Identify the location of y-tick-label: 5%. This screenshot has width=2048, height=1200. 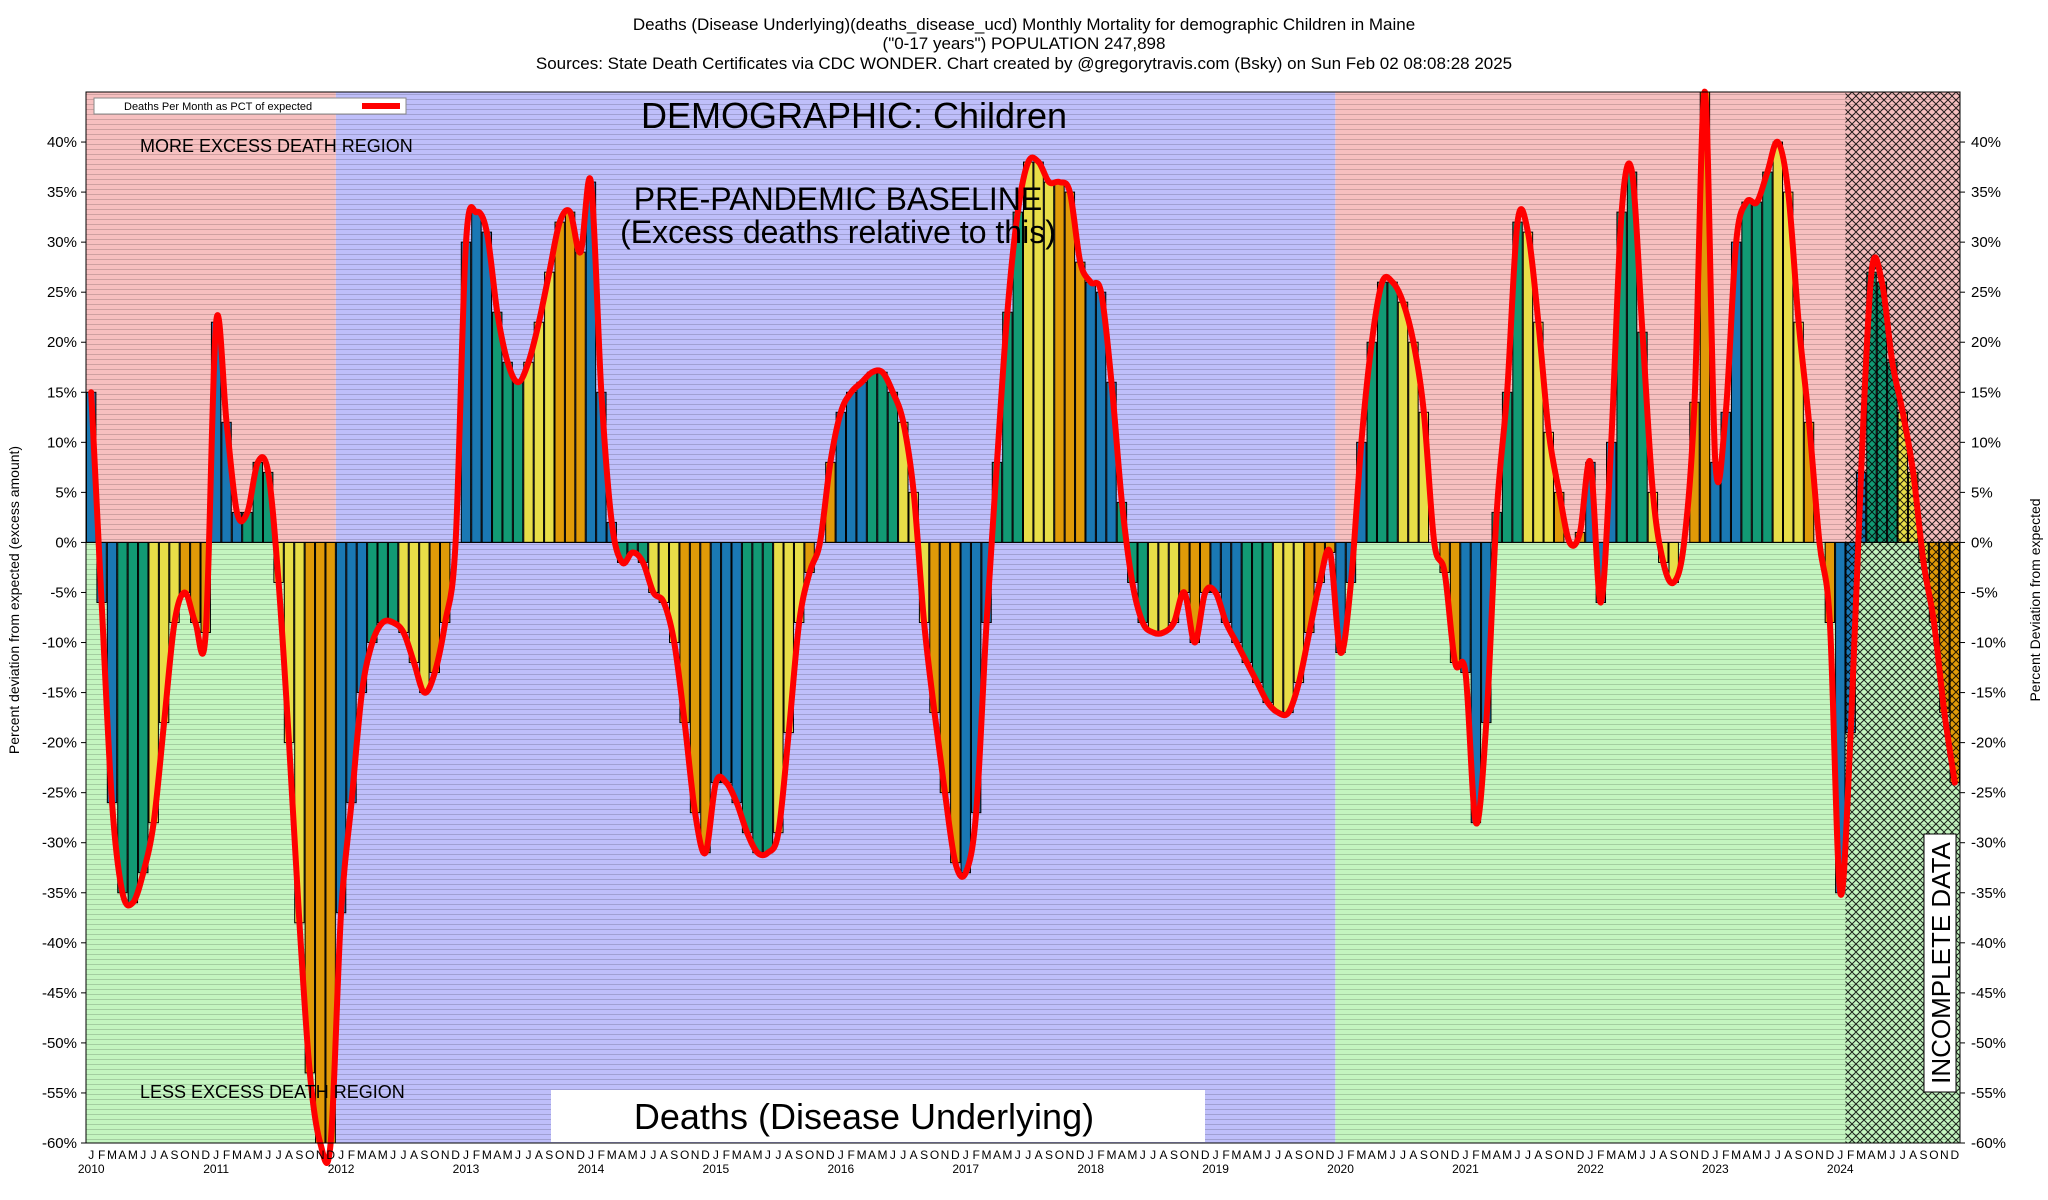
(66, 492).